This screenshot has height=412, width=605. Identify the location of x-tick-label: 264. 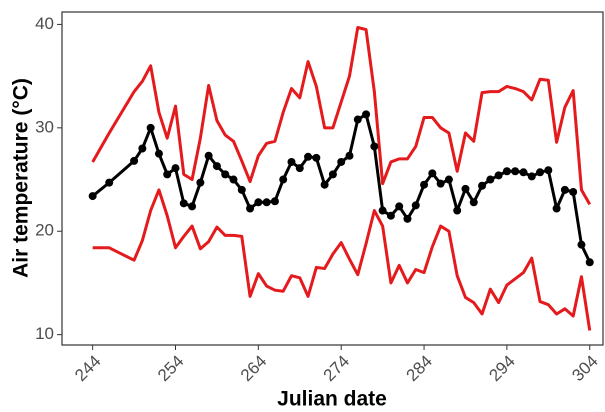
(253, 368).